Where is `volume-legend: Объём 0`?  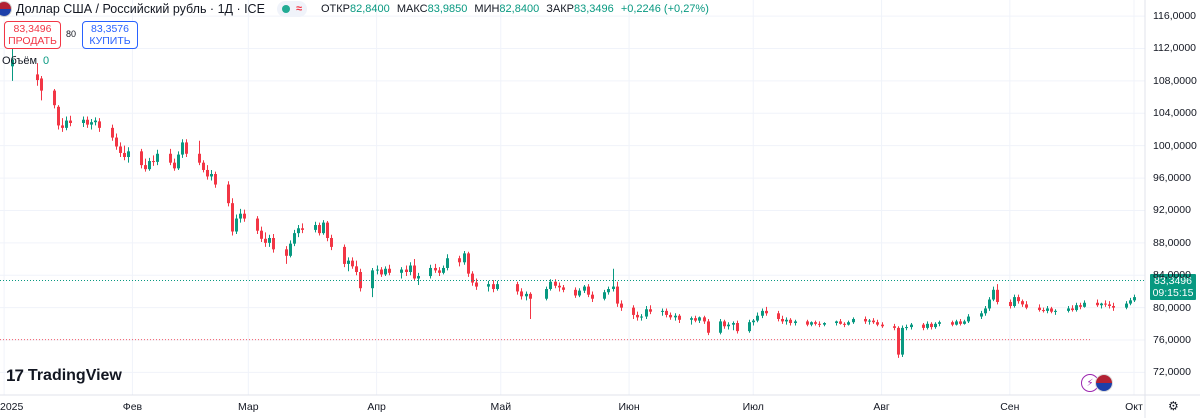
volume-legend: Объём 0 is located at coordinates (26, 61).